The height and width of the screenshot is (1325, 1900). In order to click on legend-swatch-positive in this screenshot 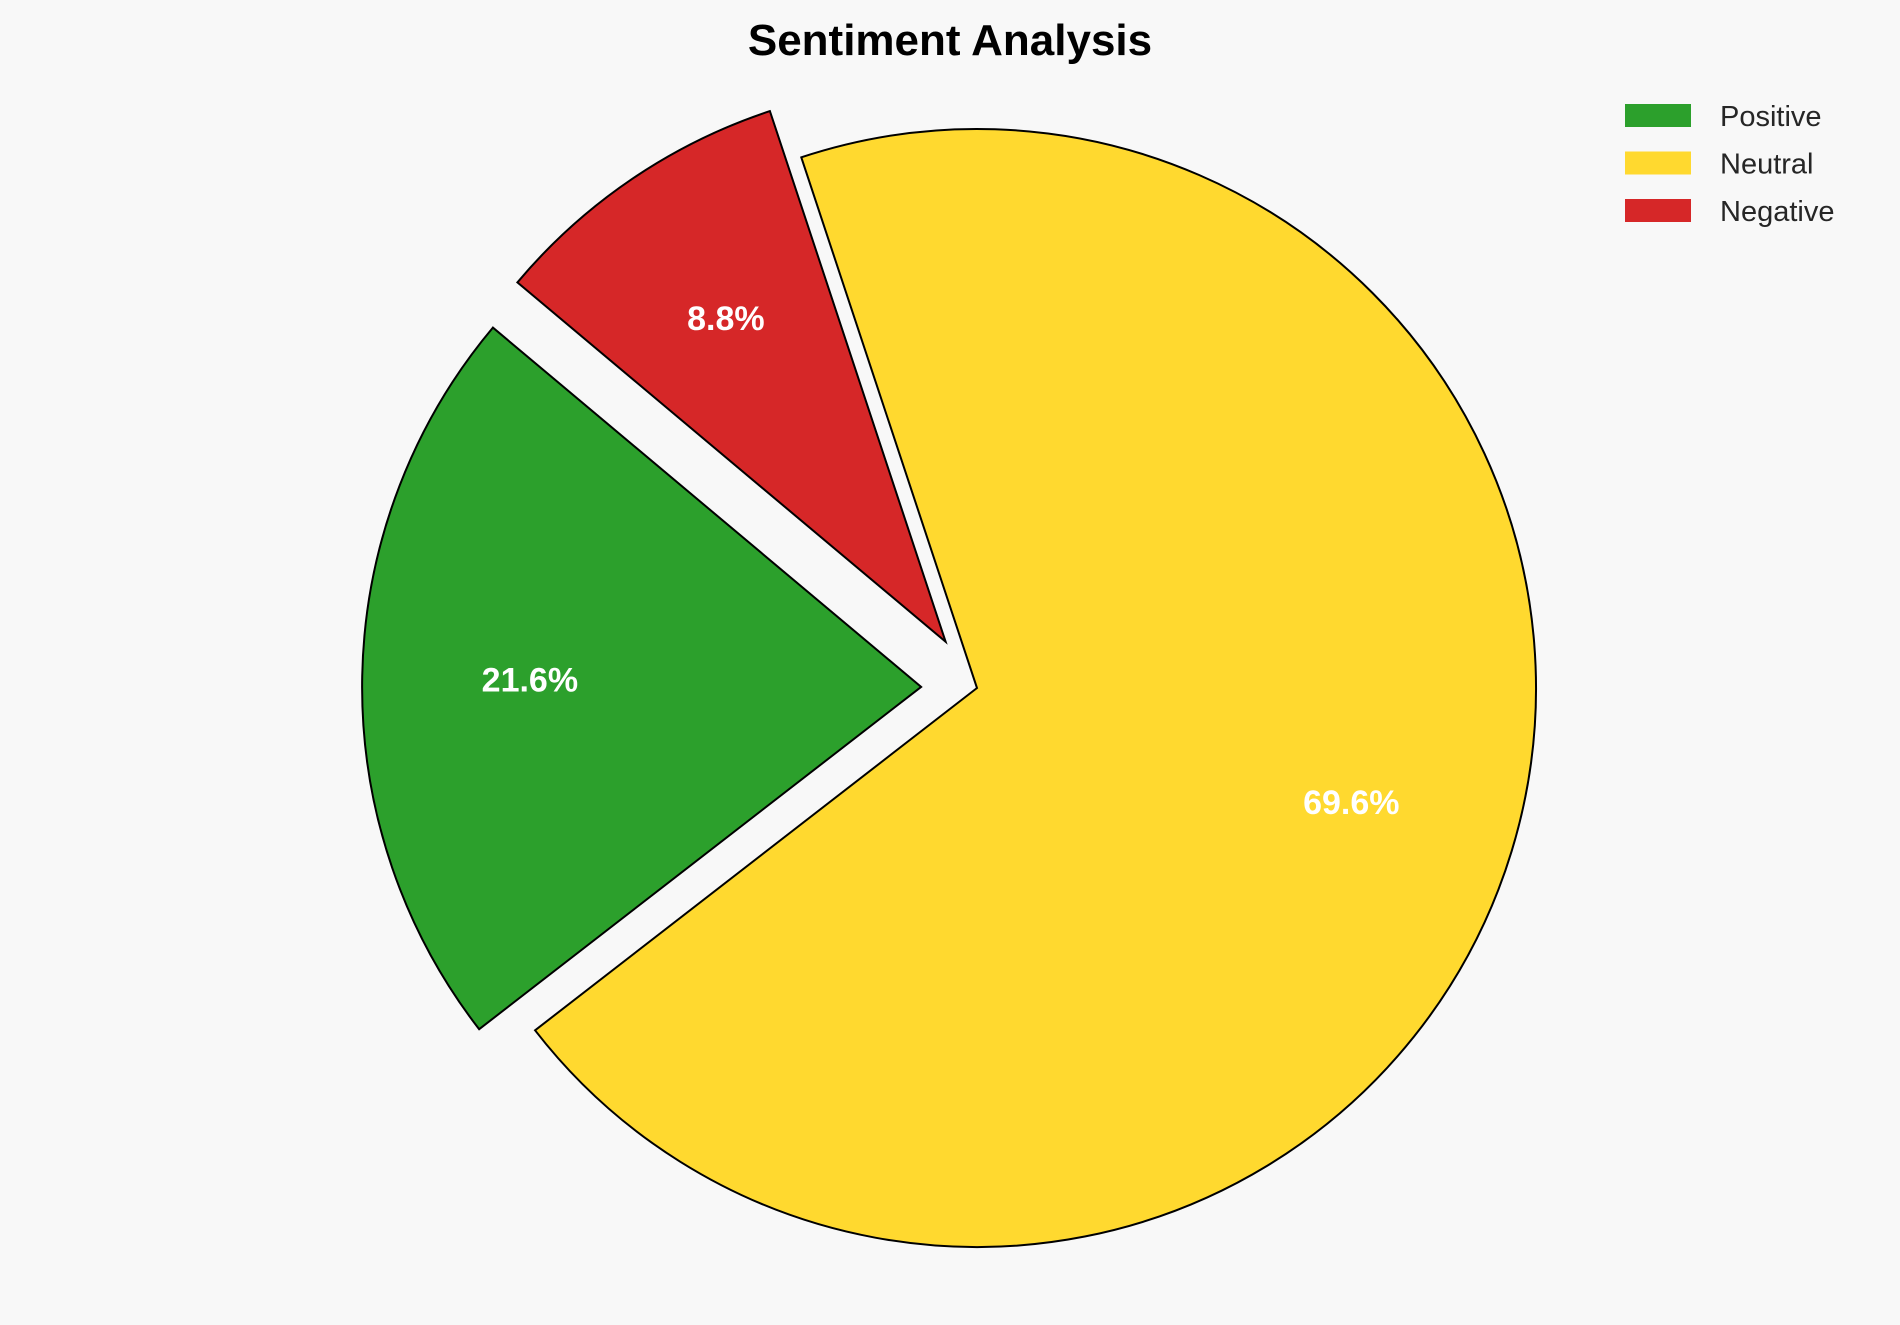, I will do `click(1658, 115)`.